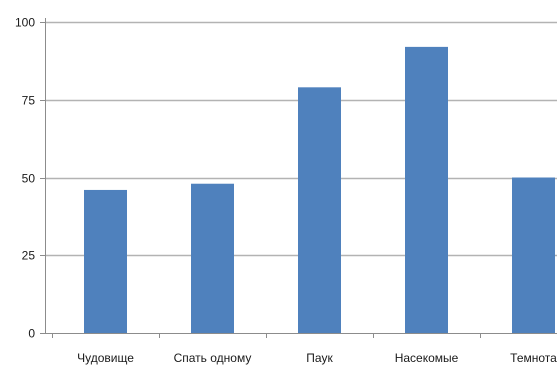  Describe the element at coordinates (29, 101) in the screenshot. I see `y-tick-label: 75` at that location.